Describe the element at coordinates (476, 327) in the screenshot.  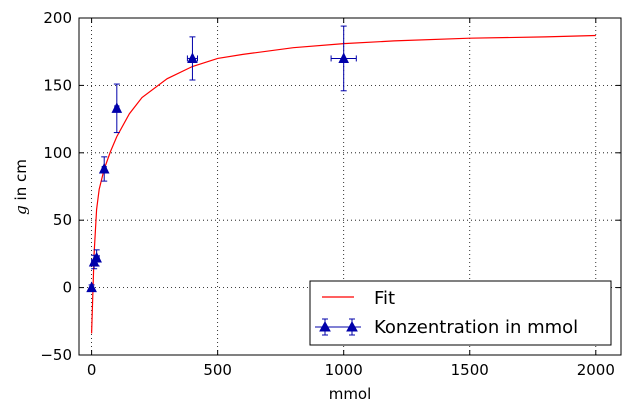
I see `legend-data-label: Konzentration in mmol` at that location.